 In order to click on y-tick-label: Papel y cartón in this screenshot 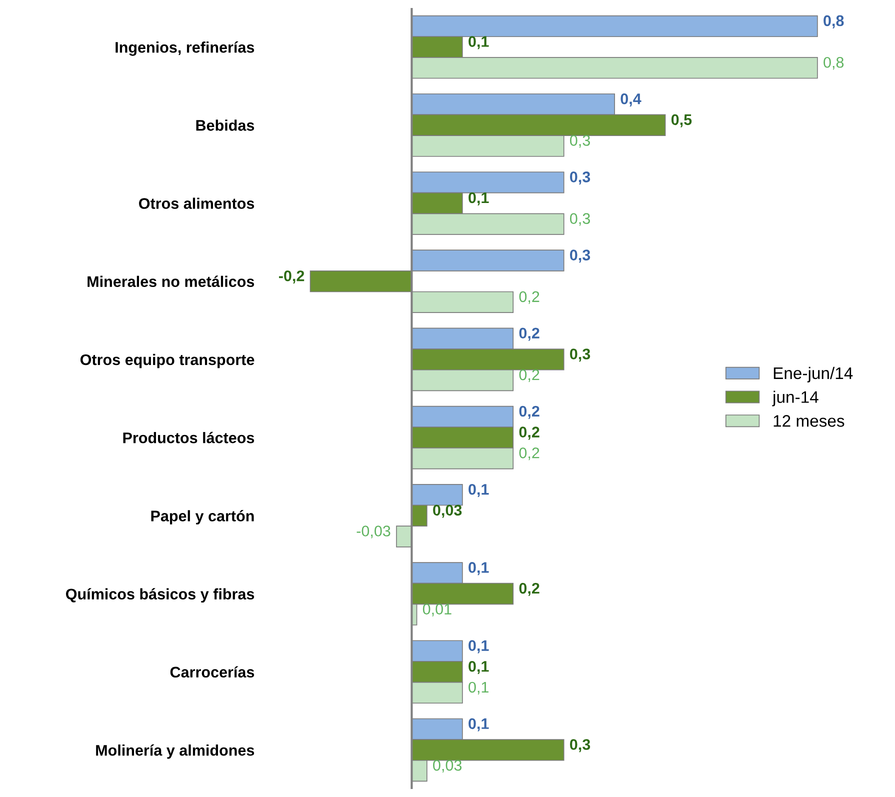, I will do `click(202, 517)`.